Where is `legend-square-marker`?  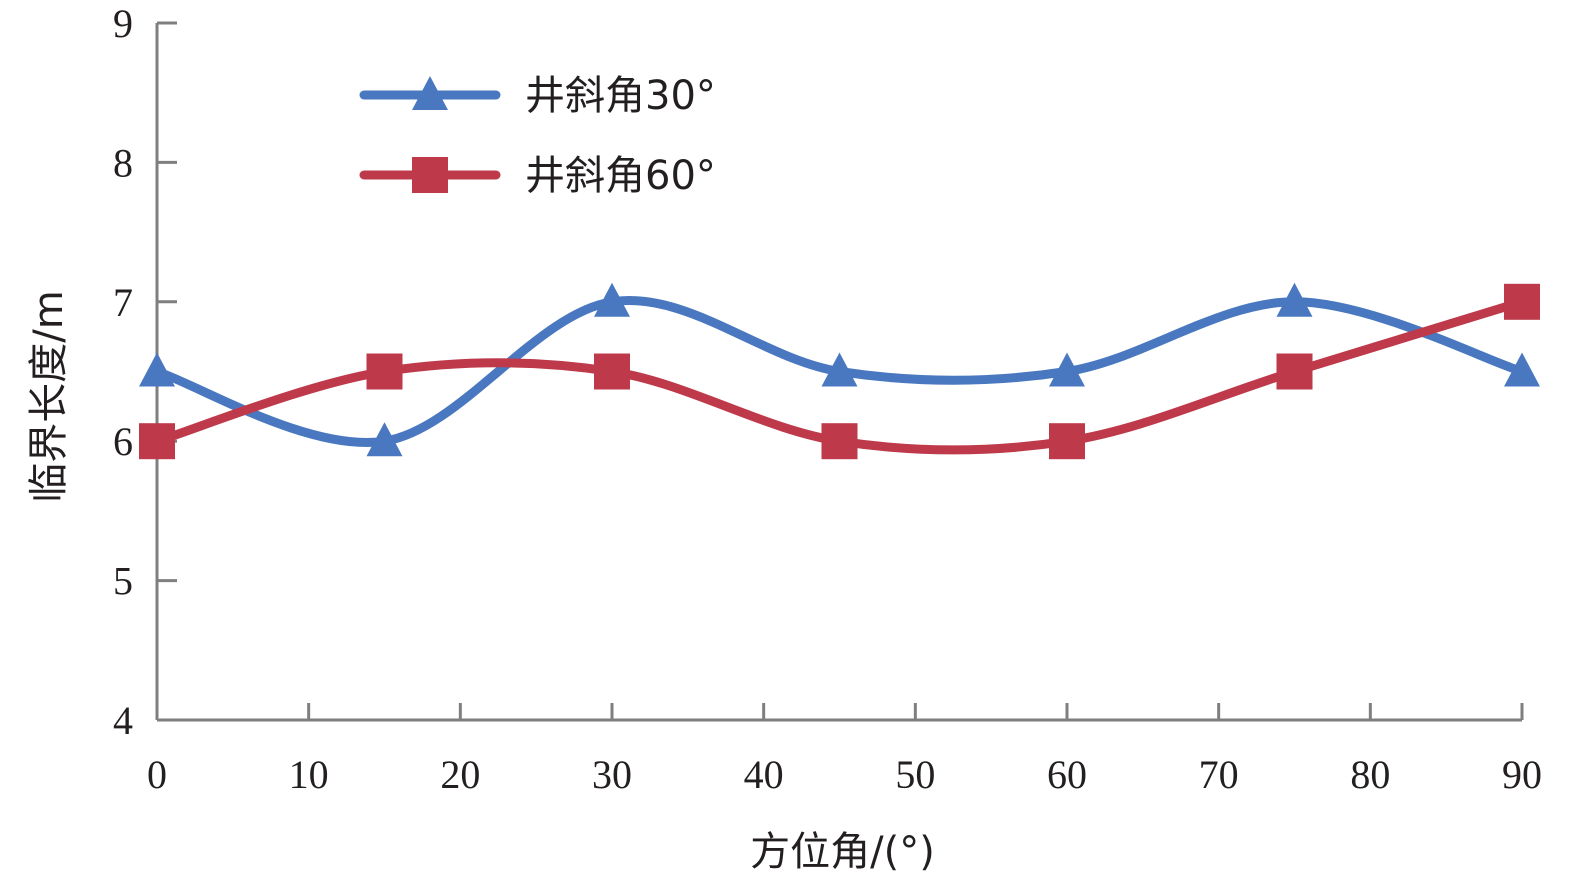 legend-square-marker is located at coordinates (430, 175).